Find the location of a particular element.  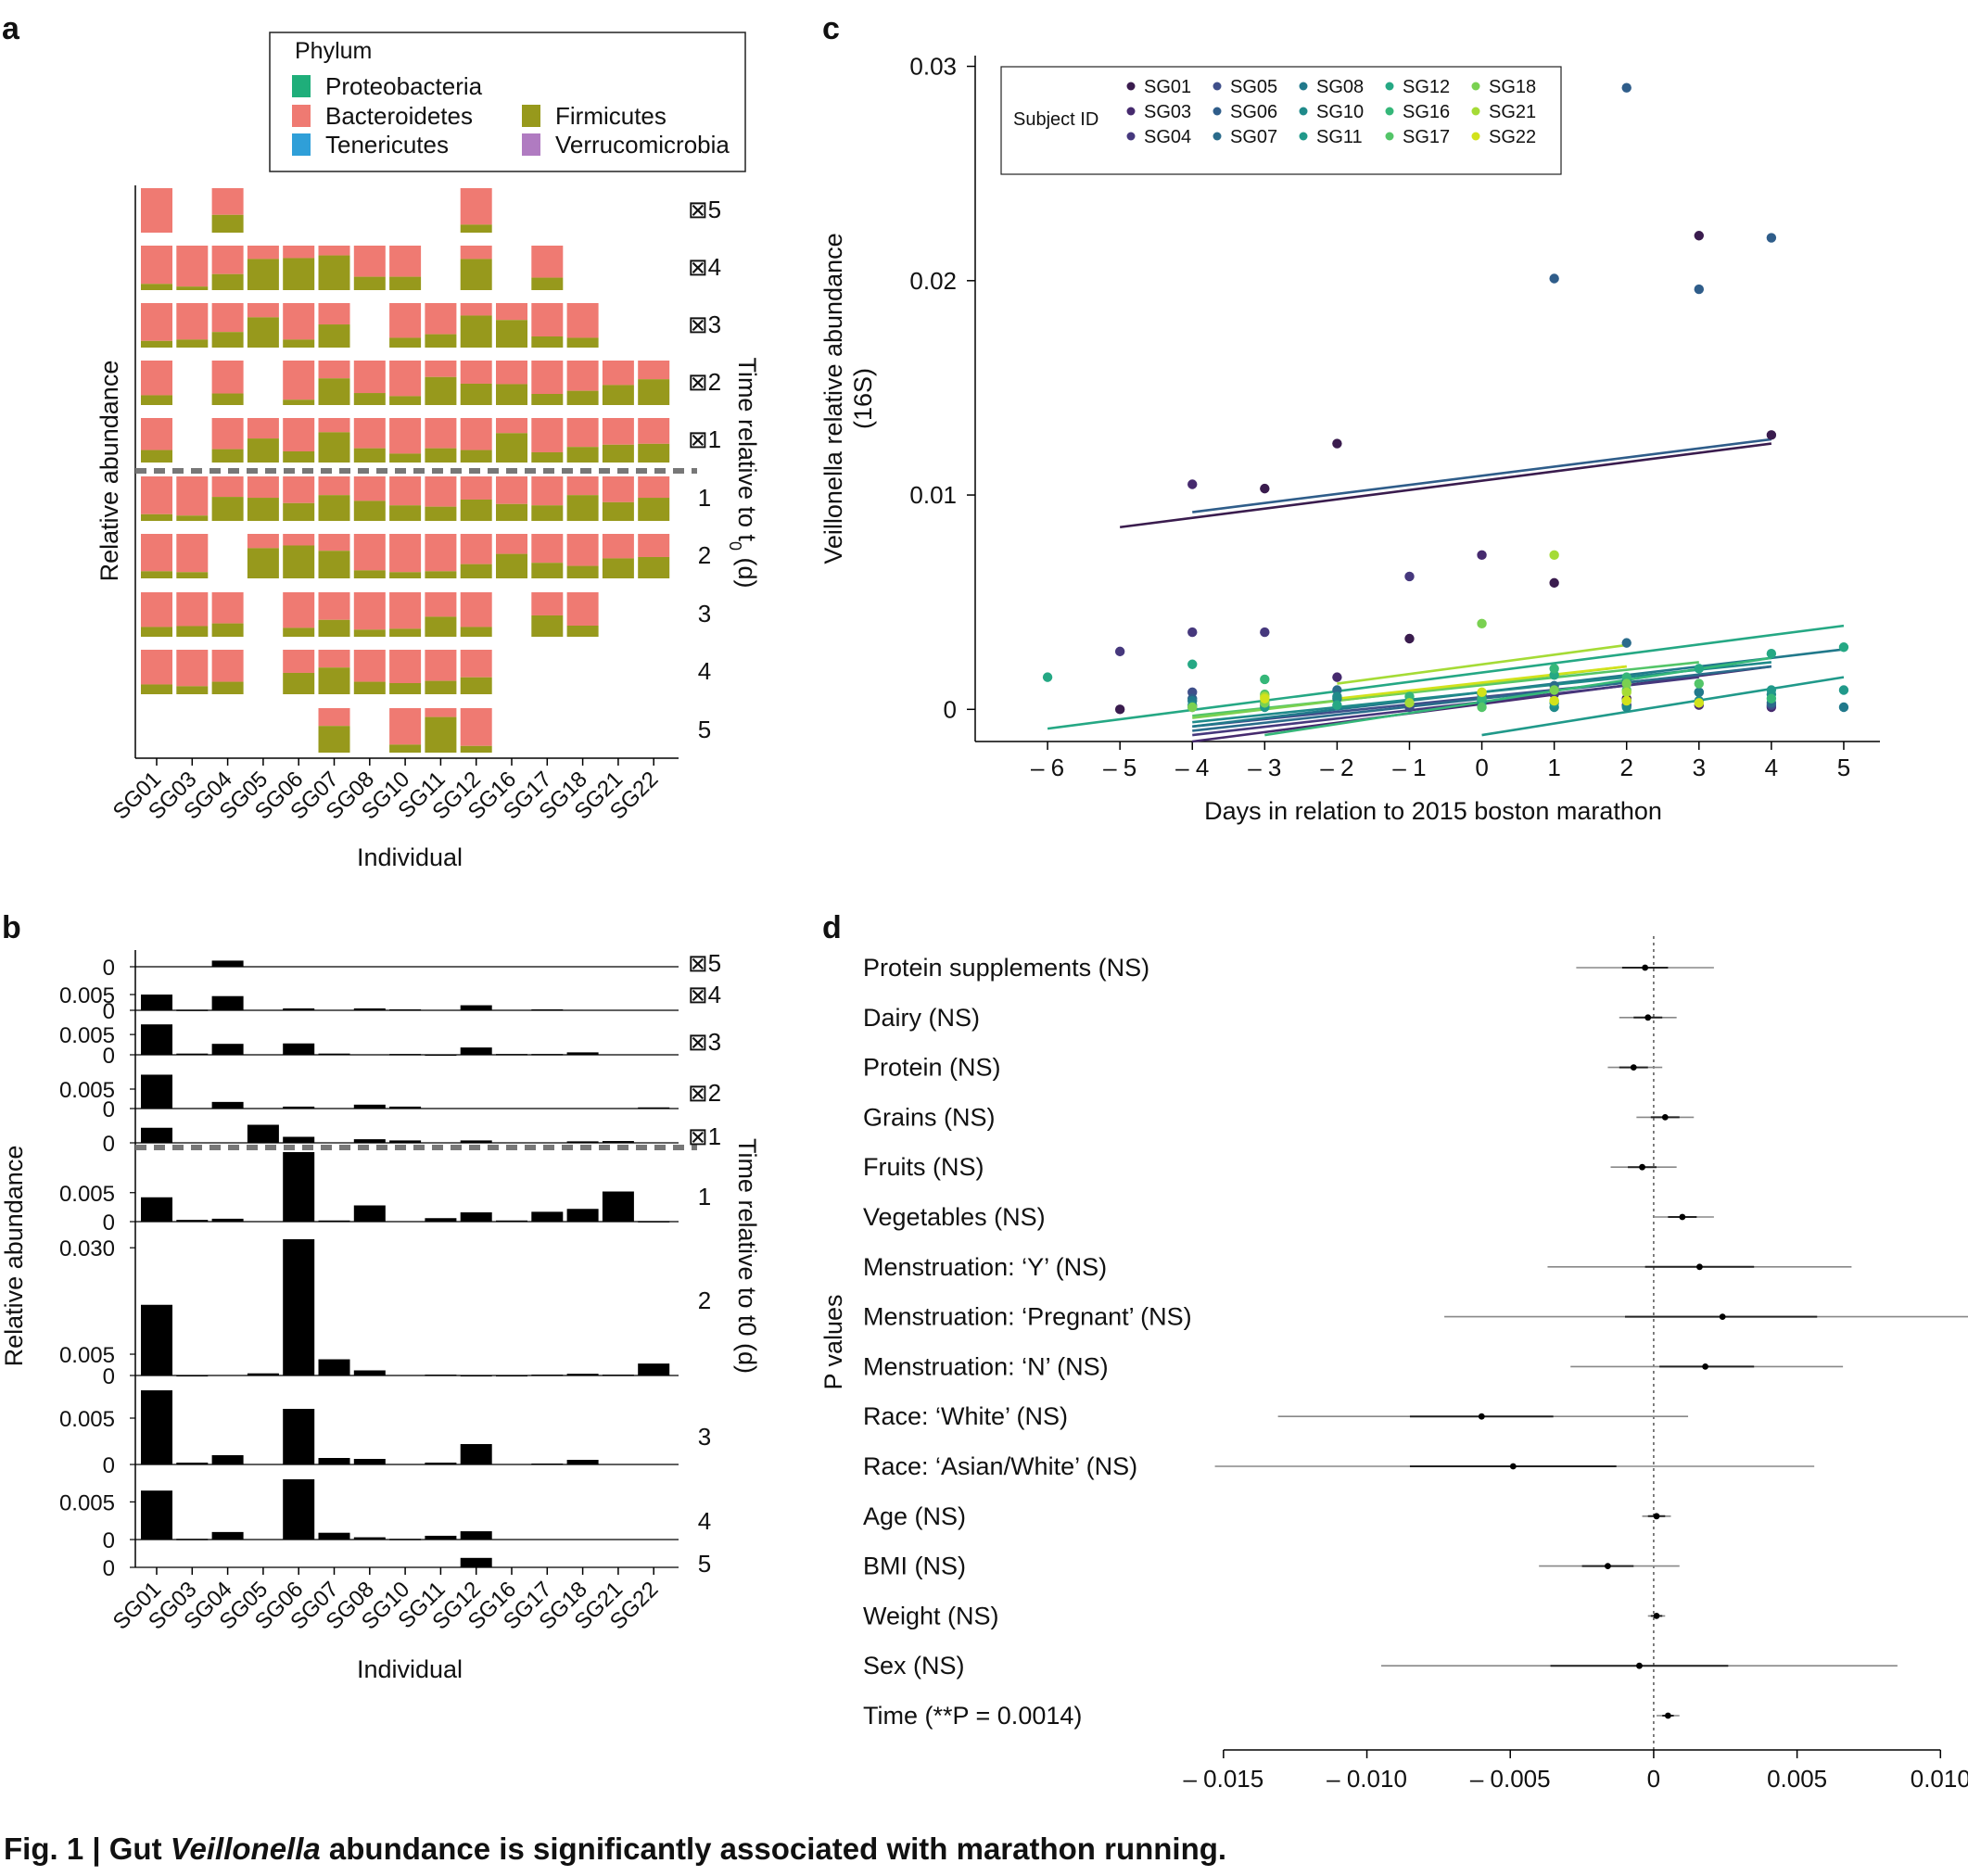

panel-c-x-tick-label: – 3 is located at coordinates (1265, 768).